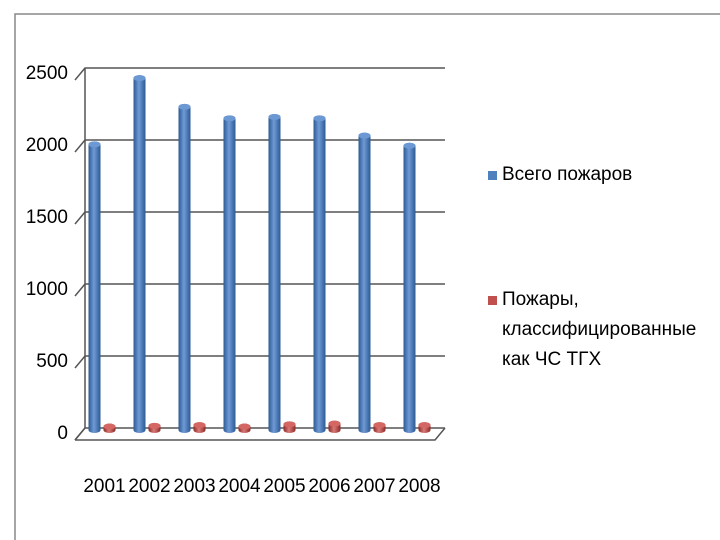 The image size is (720, 540). Describe the element at coordinates (80, 254) in the screenshot. I see `back-wall` at that location.